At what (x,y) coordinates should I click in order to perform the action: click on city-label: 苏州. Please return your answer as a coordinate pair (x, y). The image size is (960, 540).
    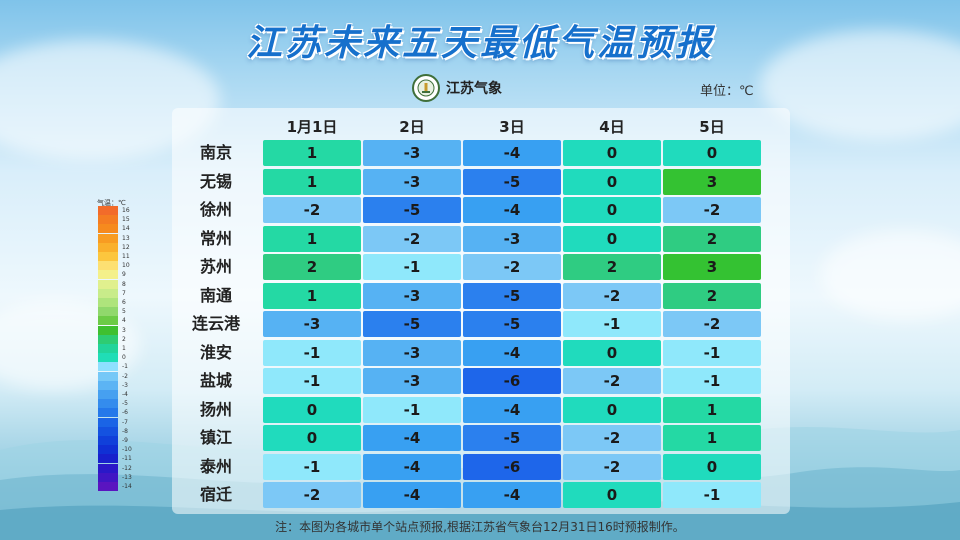
    Looking at the image, I should click on (215, 266).